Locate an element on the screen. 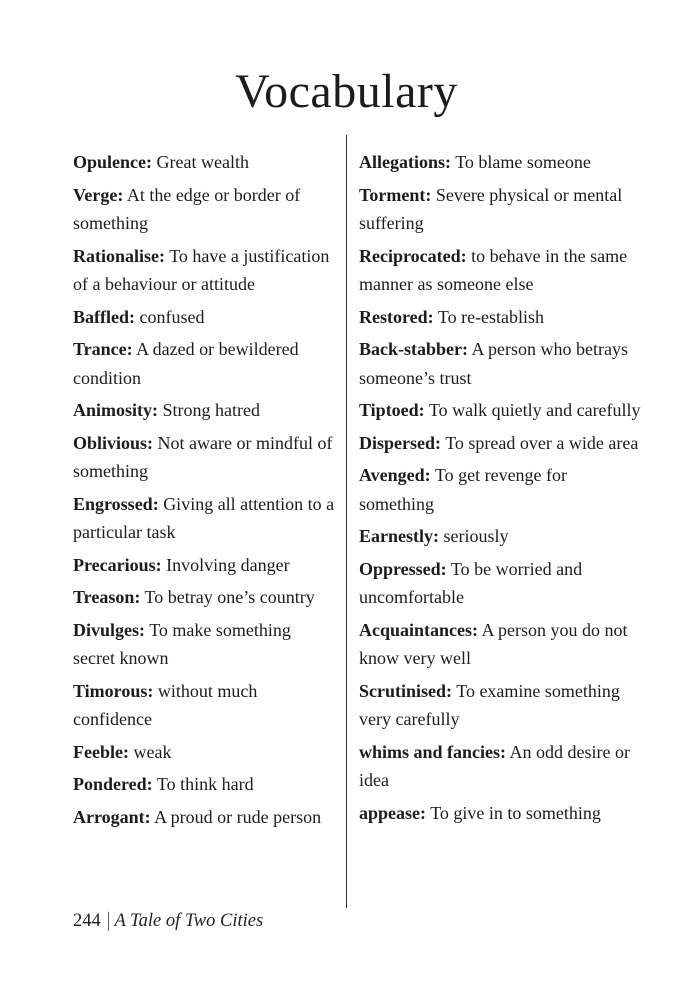 The height and width of the screenshot is (989, 693). vocab-term: Treason: is located at coordinates (107, 597).